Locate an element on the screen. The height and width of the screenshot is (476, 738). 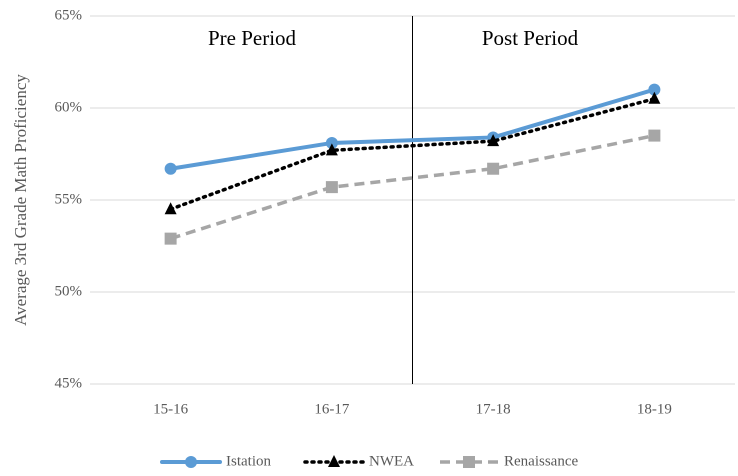
legend-item: Istation is located at coordinates (215, 461).